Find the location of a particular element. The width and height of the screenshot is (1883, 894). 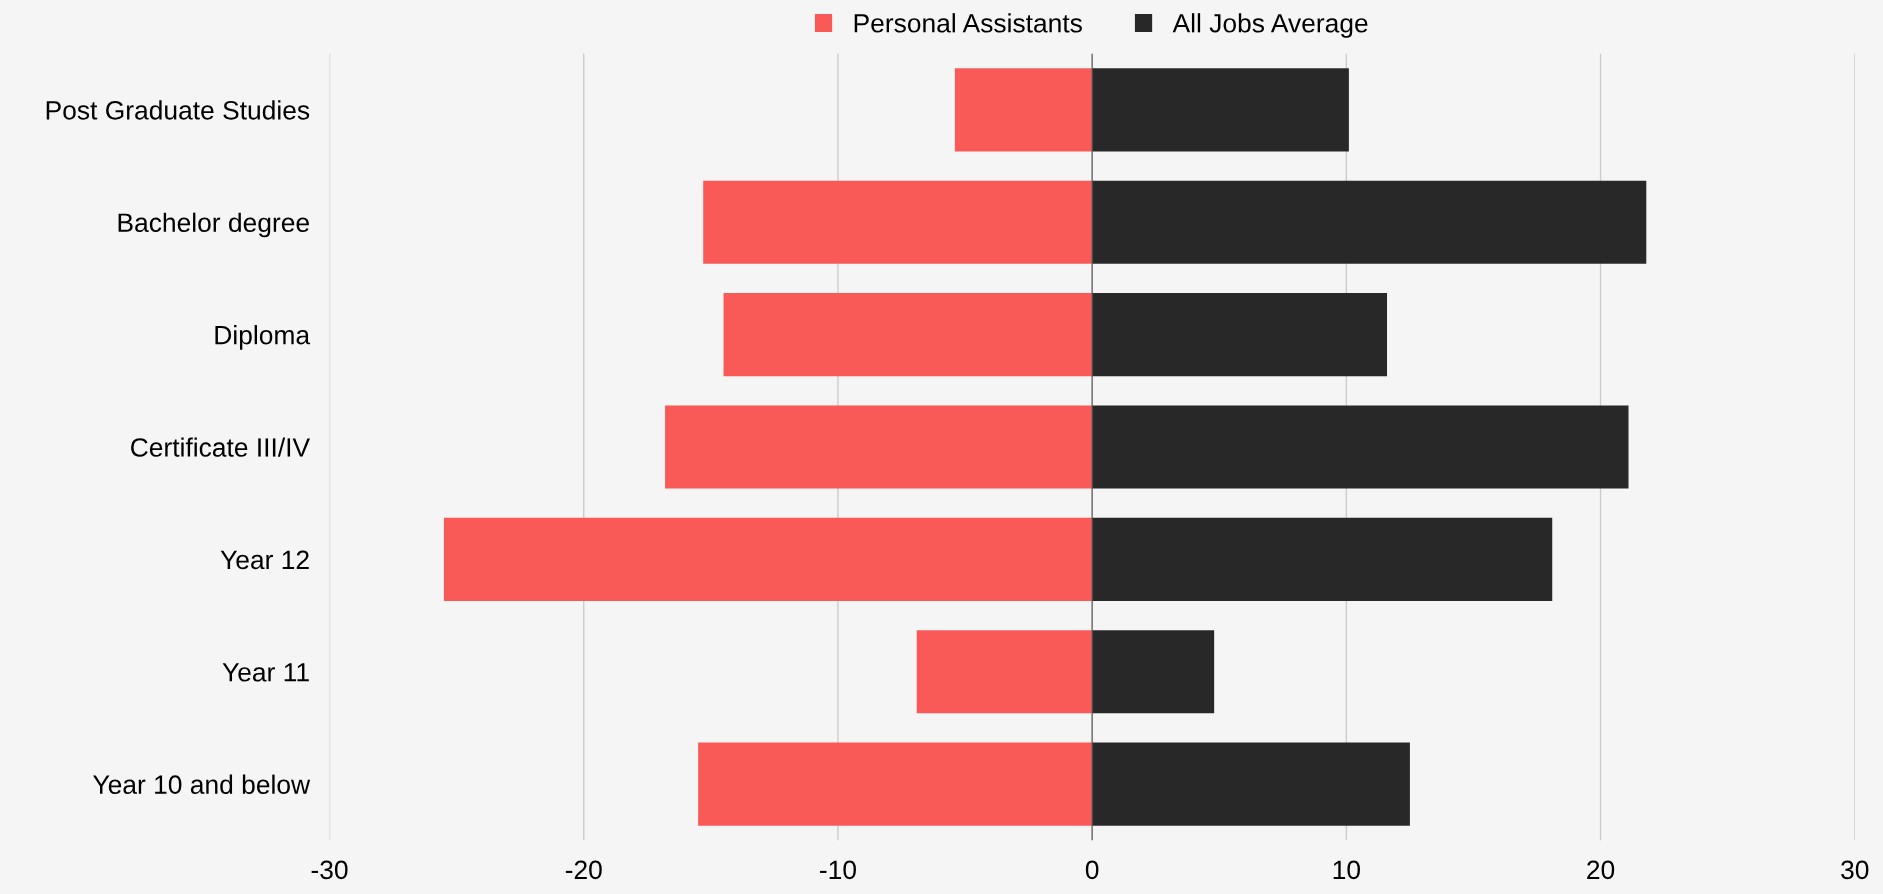

y-tick-label: Bachelor degree is located at coordinates (213, 225).